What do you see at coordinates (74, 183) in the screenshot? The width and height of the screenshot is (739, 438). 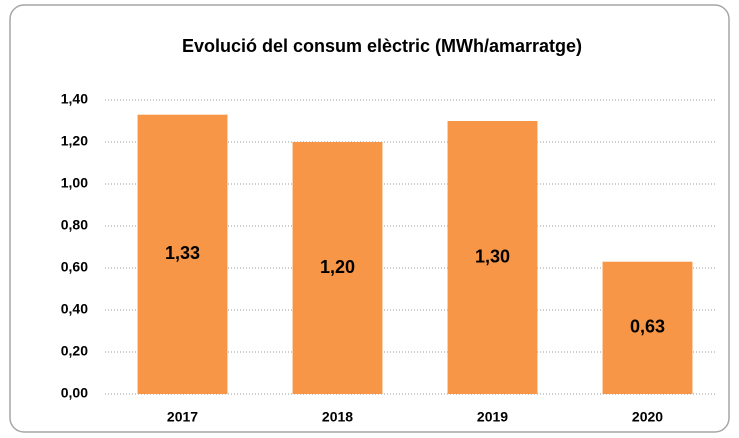 I see `y-tick-label: 1,00` at bounding box center [74, 183].